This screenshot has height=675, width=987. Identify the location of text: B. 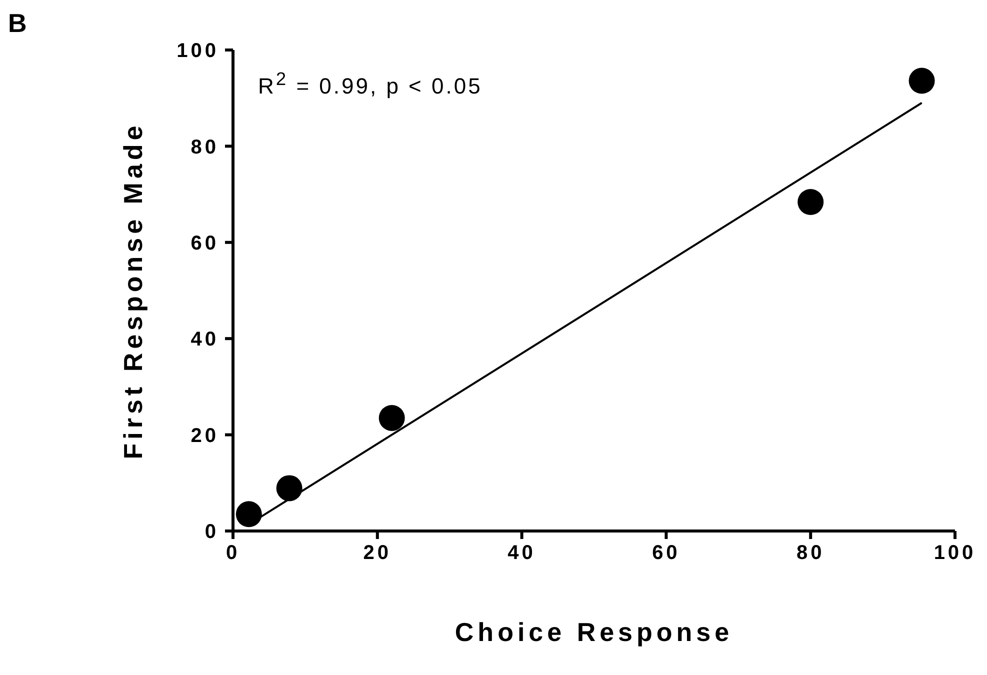
(17, 23).